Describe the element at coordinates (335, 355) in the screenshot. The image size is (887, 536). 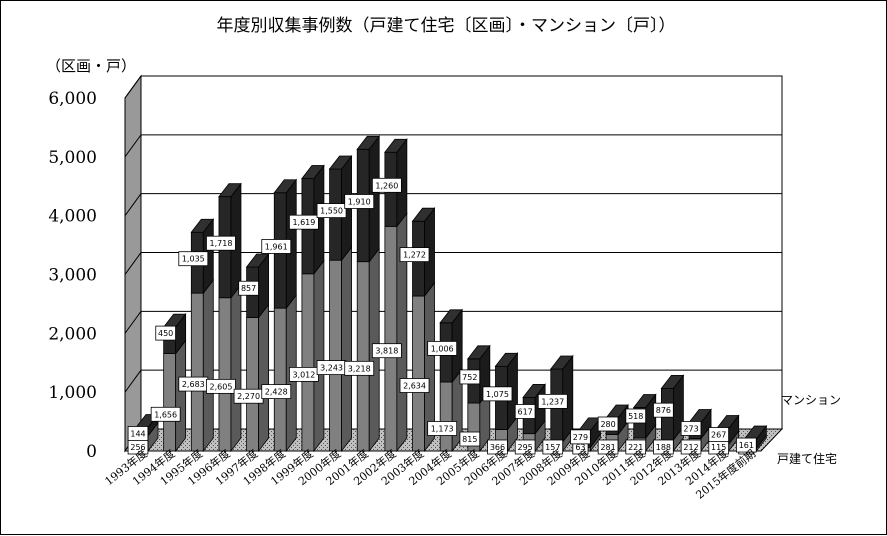
I see `bar-detached-7-front` at that location.